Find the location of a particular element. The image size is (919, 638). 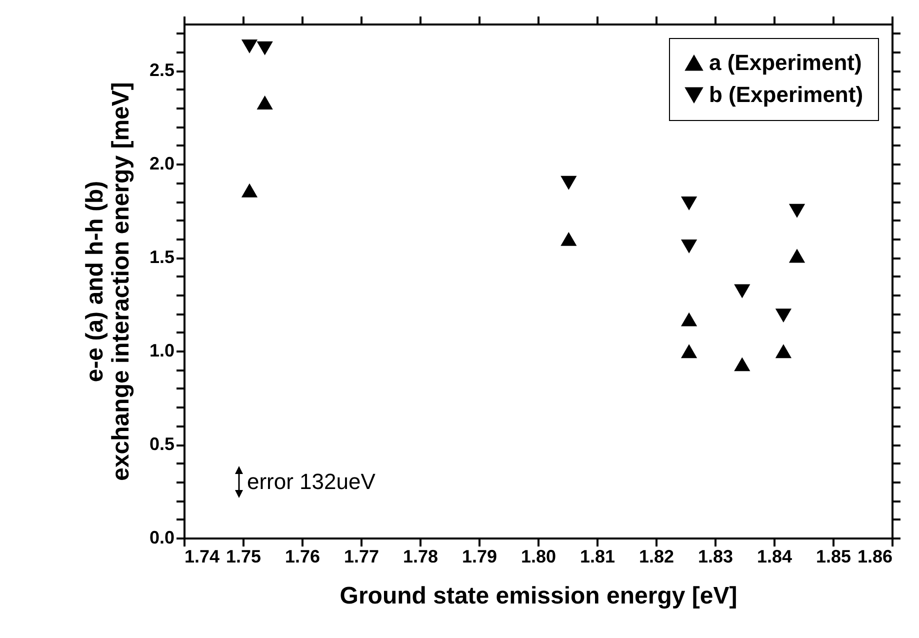

legend-label: b (Experiment) is located at coordinates (786, 94).